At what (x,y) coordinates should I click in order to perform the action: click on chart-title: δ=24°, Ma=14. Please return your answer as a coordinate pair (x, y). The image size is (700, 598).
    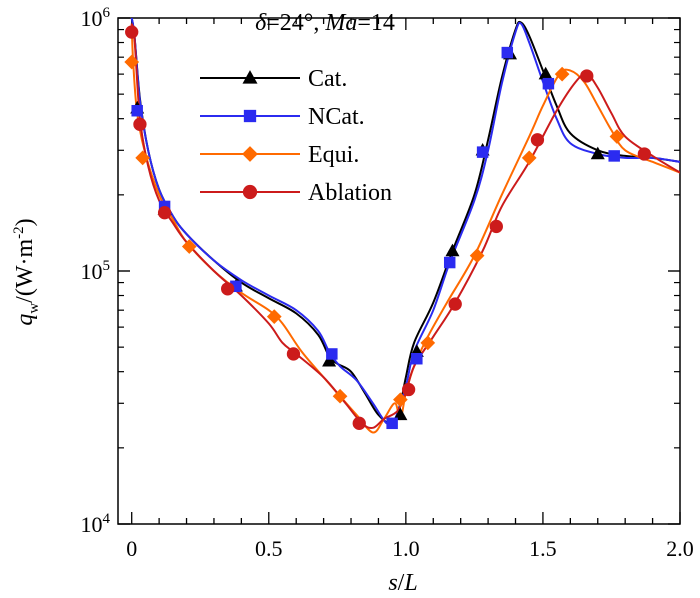
    Looking at the image, I should click on (325, 23).